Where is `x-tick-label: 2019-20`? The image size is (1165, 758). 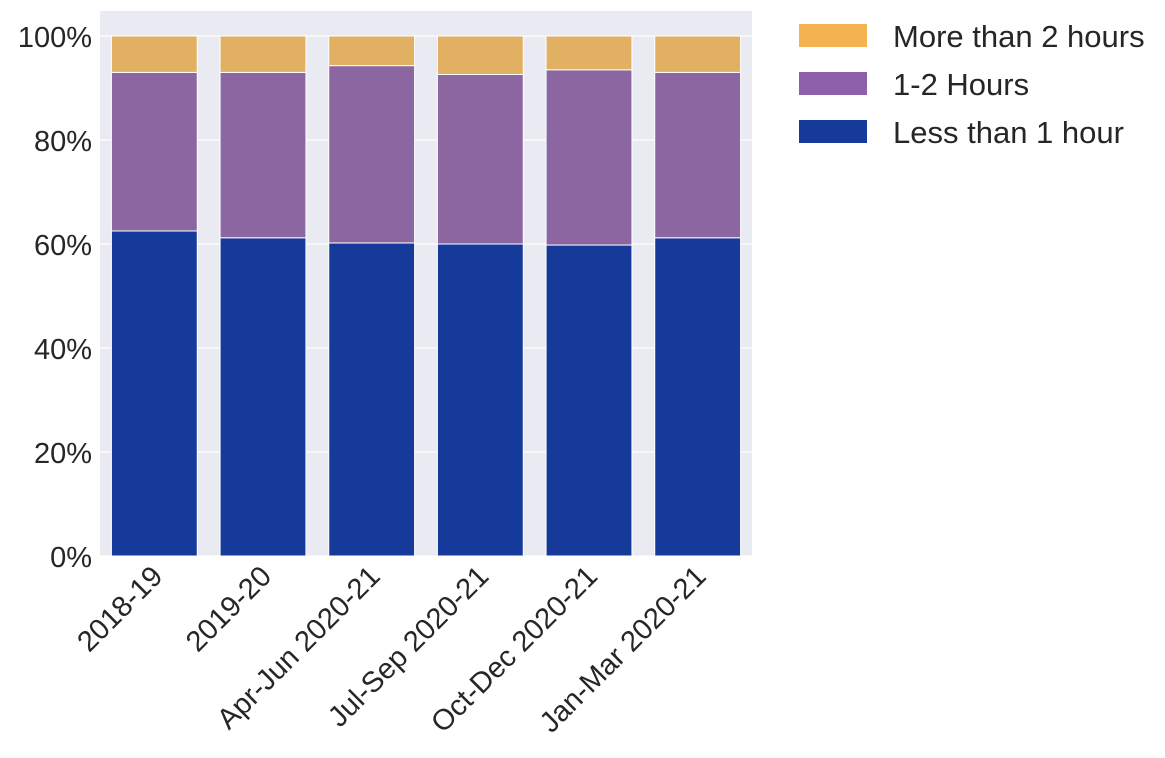
x-tick-label: 2019-20 is located at coordinates (229, 609).